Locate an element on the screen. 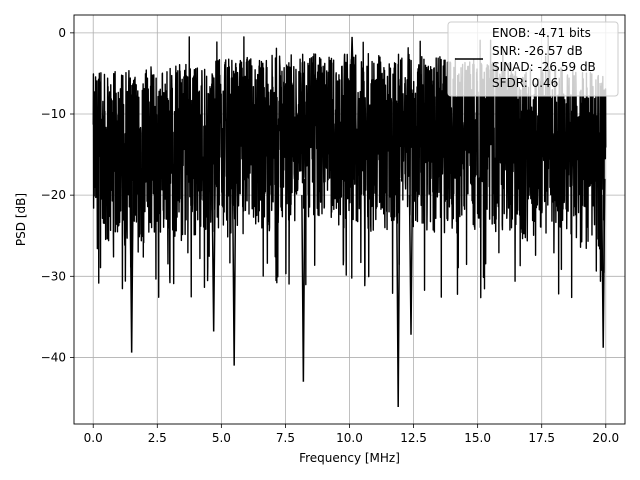 The image size is (640, 480). legend-box is located at coordinates (533, 59).